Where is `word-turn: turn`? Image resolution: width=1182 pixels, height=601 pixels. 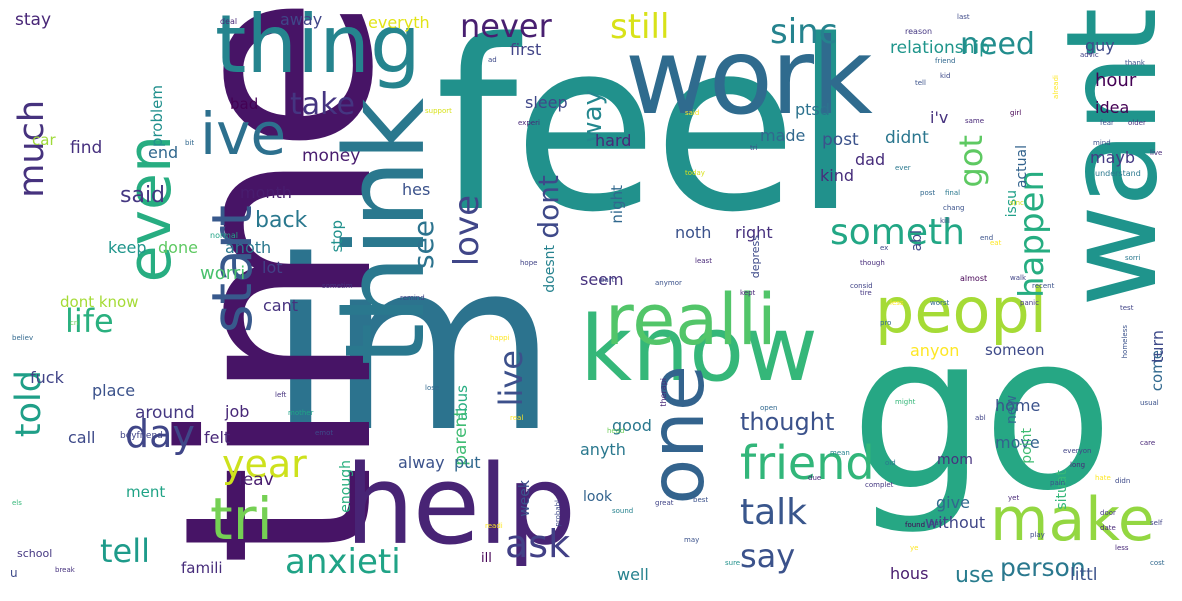
word-turn: turn is located at coordinates (1157, 346).